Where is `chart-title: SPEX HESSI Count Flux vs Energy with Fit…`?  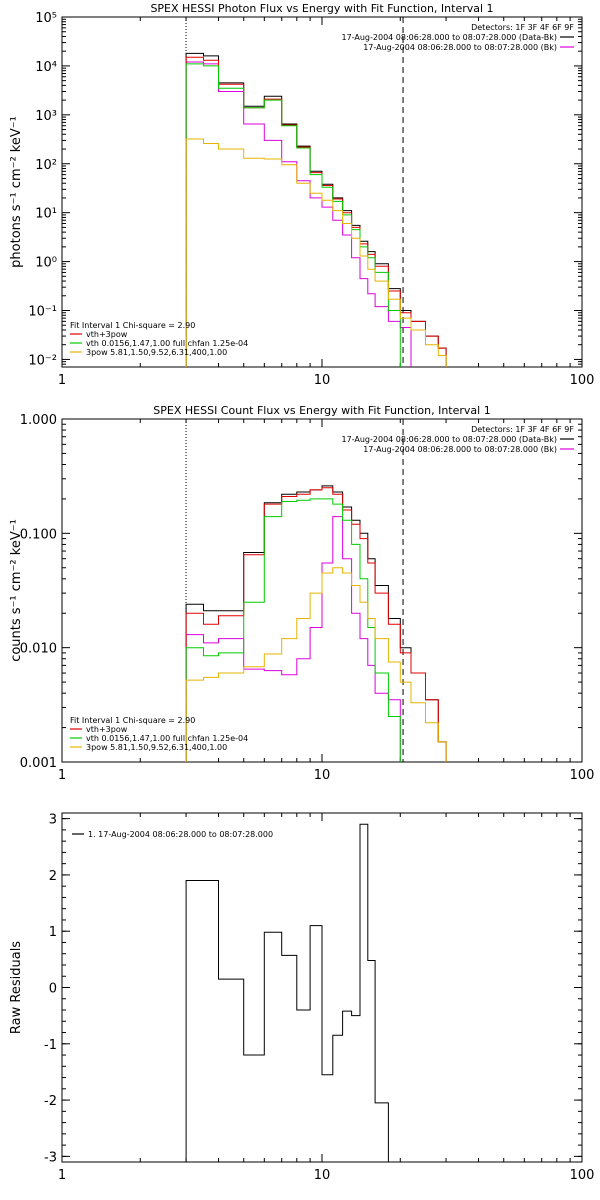
chart-title: SPEX HESSI Count Flux vs Energy with Fit… is located at coordinates (321, 410).